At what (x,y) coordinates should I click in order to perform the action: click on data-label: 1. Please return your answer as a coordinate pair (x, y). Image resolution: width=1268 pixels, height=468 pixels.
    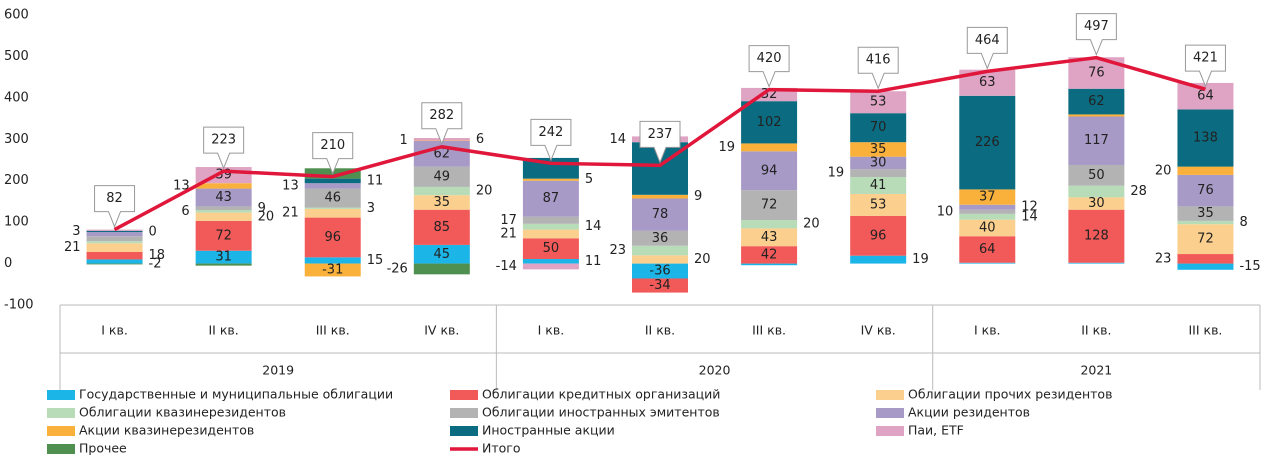
    Looking at the image, I should click on (404, 140).